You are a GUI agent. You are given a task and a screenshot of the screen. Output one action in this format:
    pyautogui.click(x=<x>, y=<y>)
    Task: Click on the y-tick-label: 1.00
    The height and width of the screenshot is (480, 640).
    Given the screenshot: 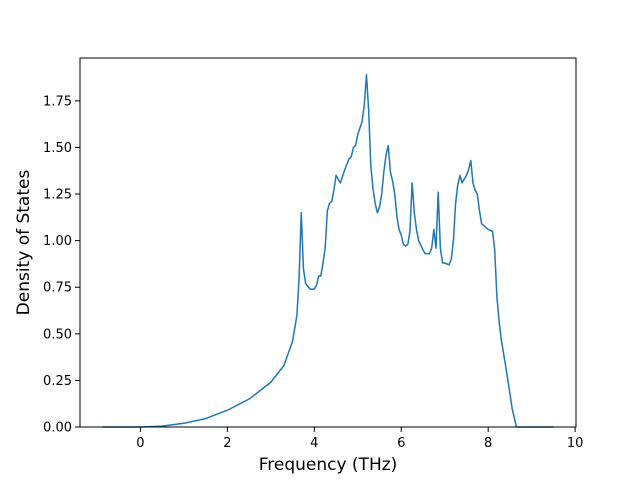 What is the action you would take?
    pyautogui.click(x=57, y=241)
    